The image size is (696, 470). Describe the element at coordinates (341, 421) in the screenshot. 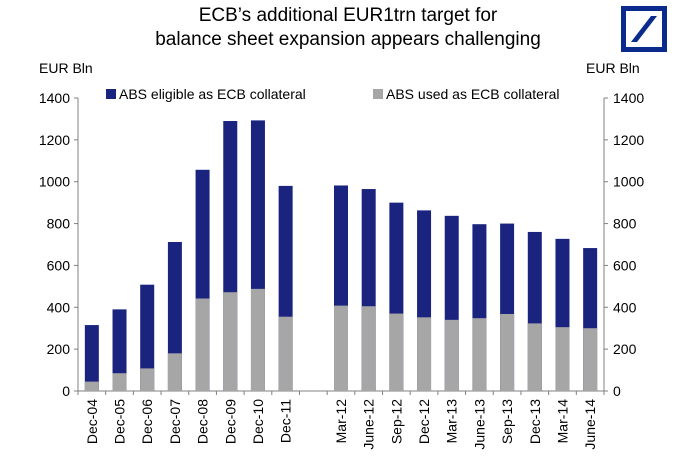

I see `x-tick-label: Mar-12` at that location.